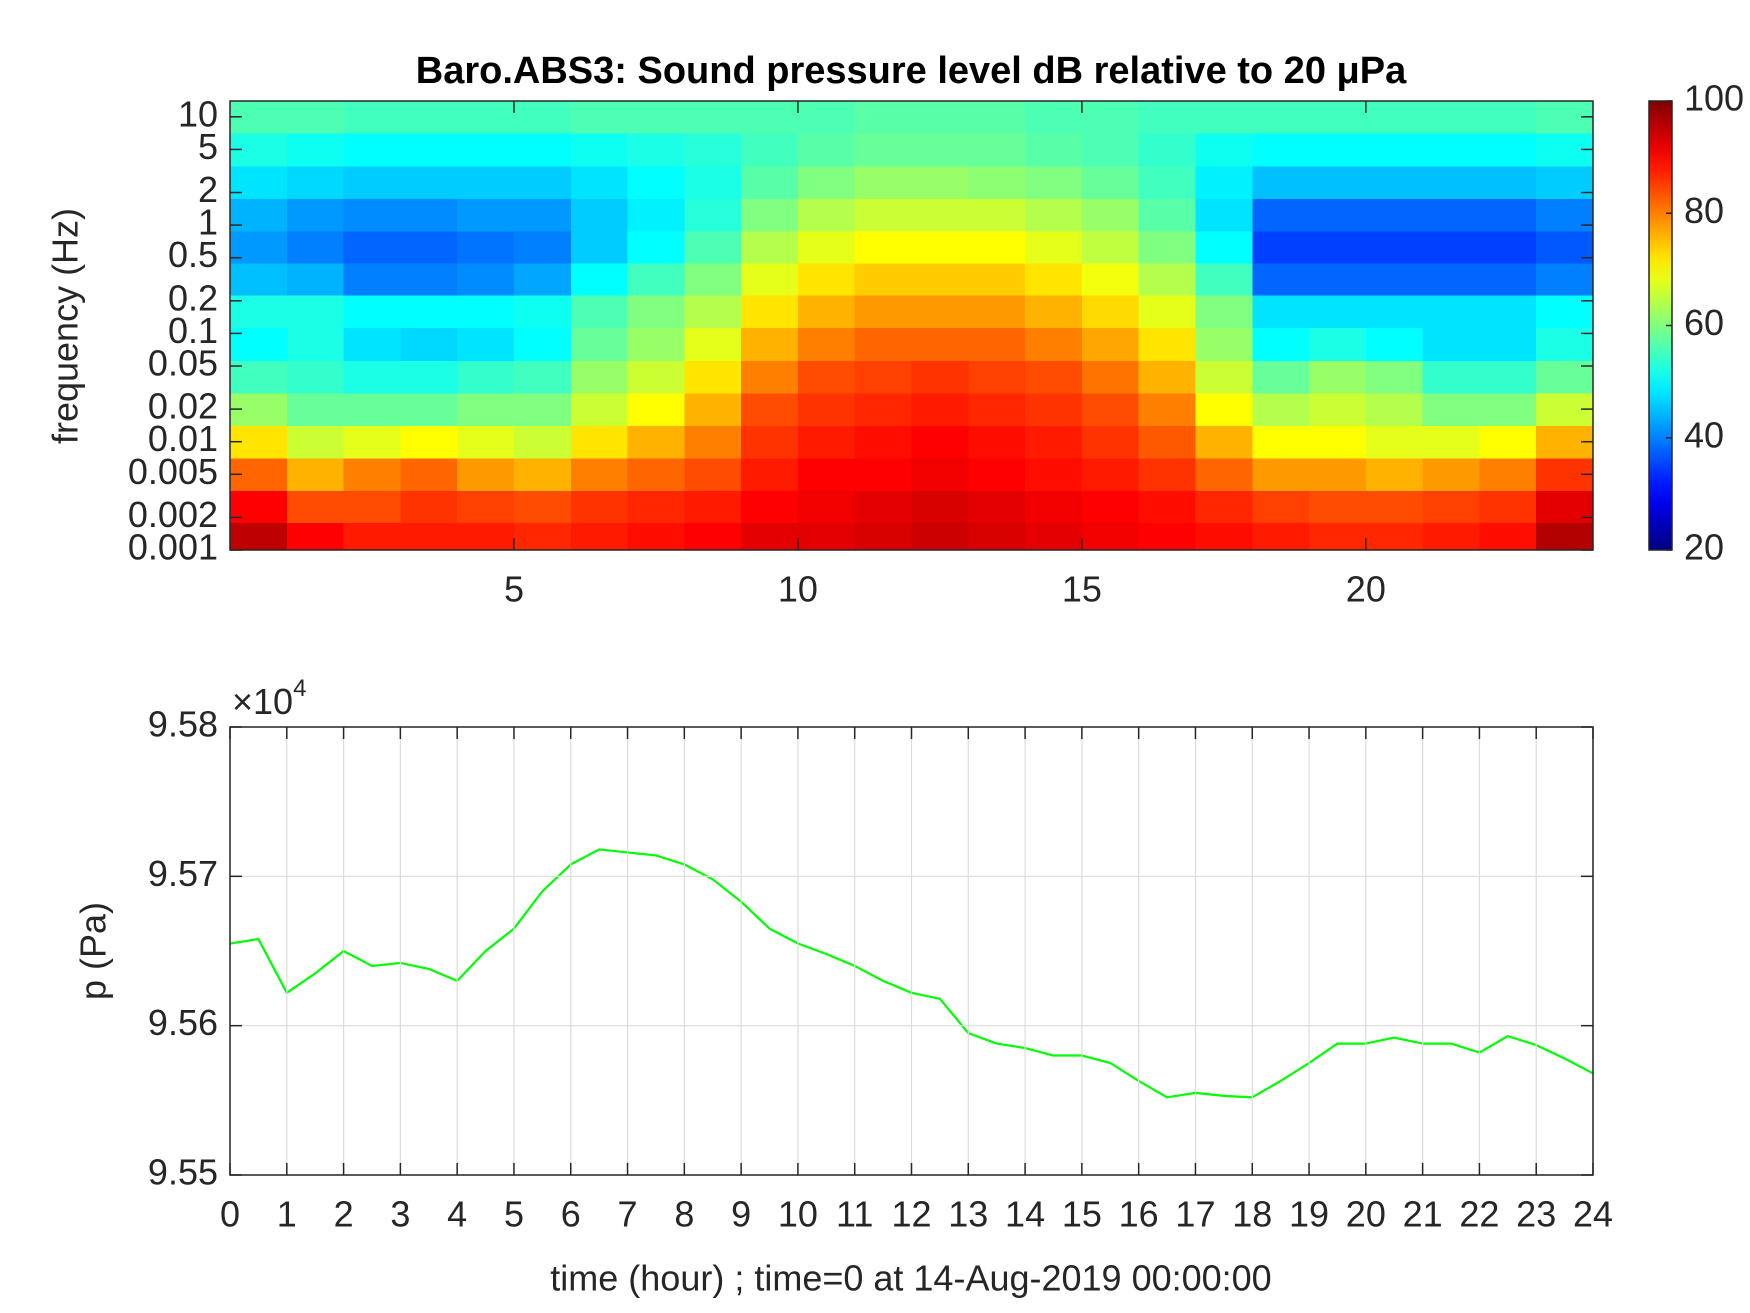 Image resolution: width=1750 pixels, height=1313 pixels. Describe the element at coordinates (514, 589) in the screenshot. I see `x-tick-label: 5` at that location.